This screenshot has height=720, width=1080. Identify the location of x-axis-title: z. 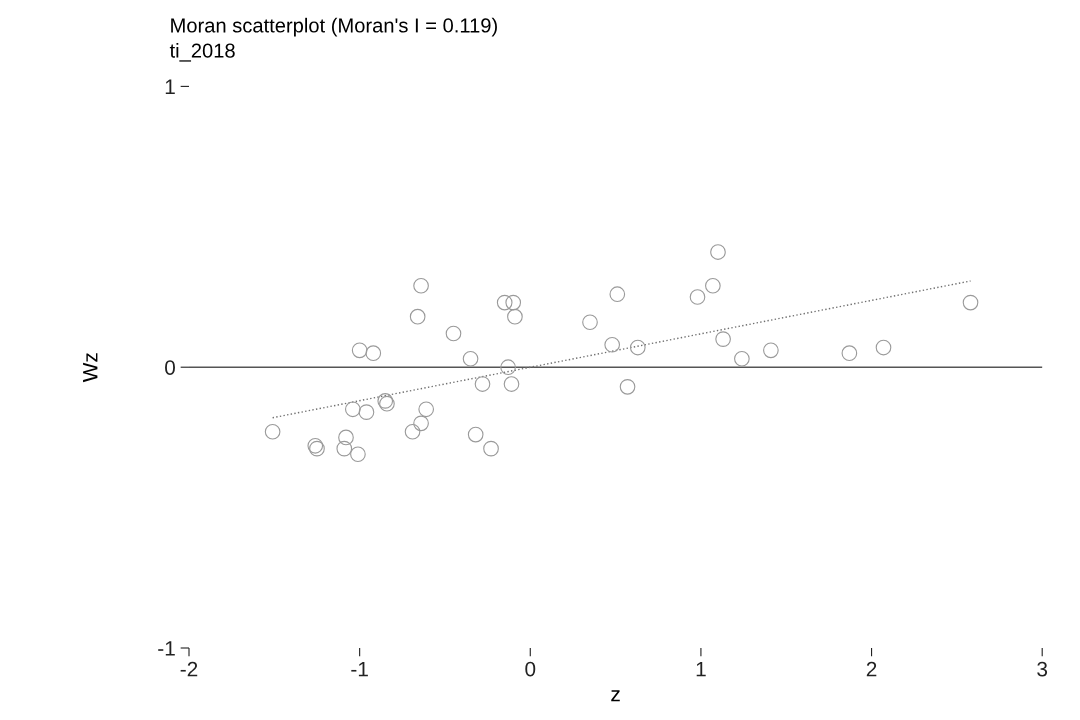
(615, 696).